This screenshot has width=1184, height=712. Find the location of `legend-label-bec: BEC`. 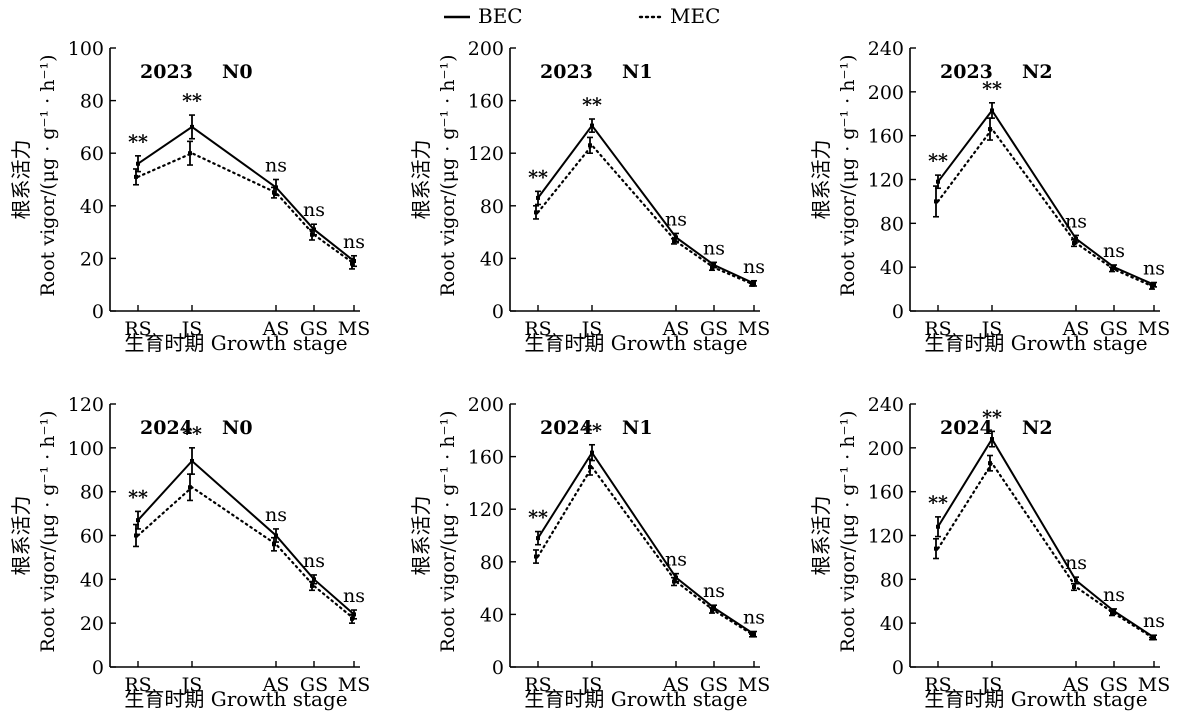

legend-label-bec: BEC is located at coordinates (500, 16).